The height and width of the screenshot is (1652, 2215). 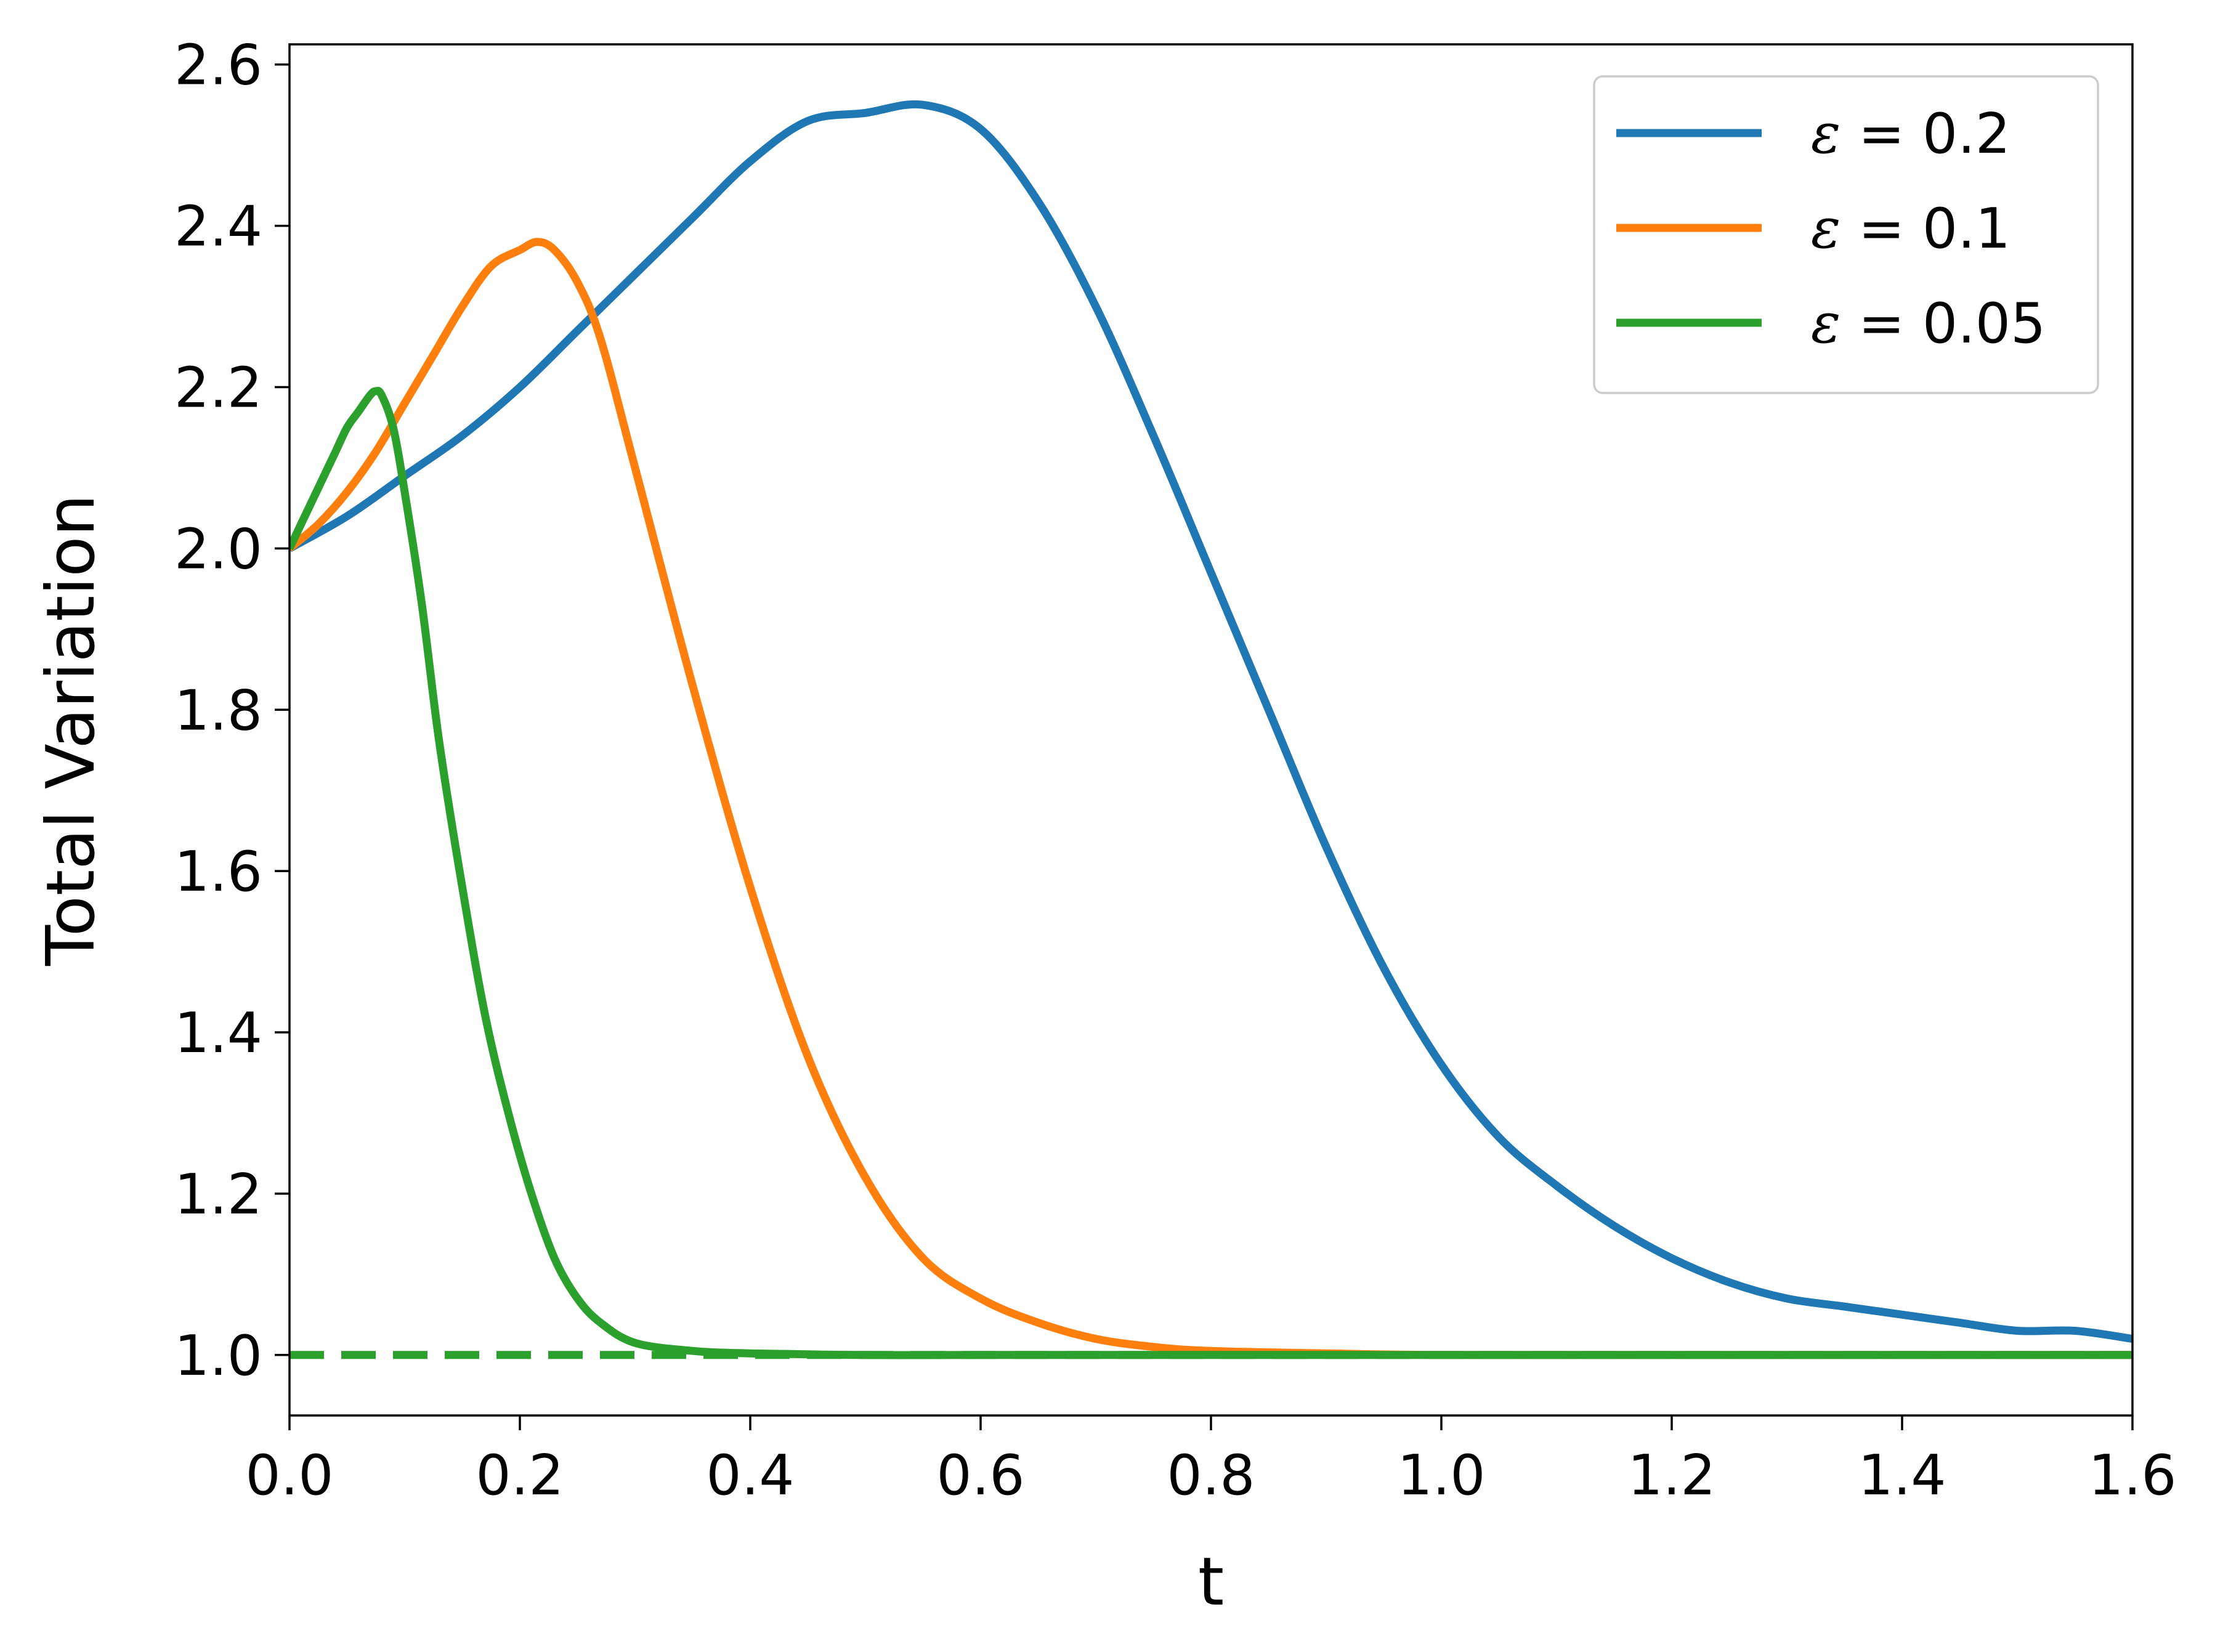 What do you see at coordinates (1211, 1583) in the screenshot?
I see `x-axis-label: t` at bounding box center [1211, 1583].